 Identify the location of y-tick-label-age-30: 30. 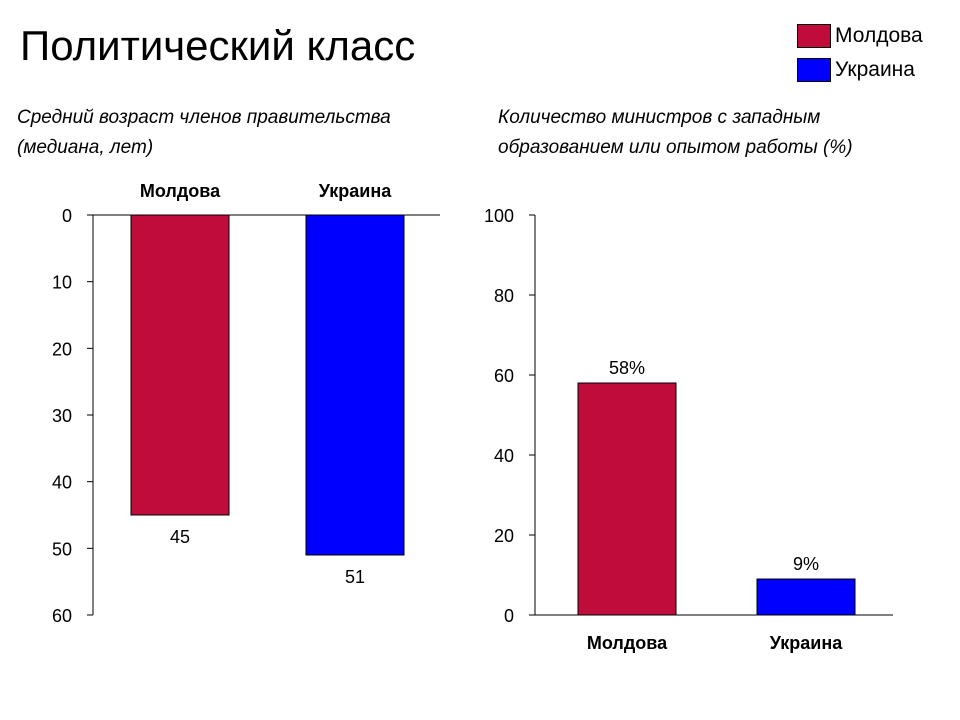
(62, 416).